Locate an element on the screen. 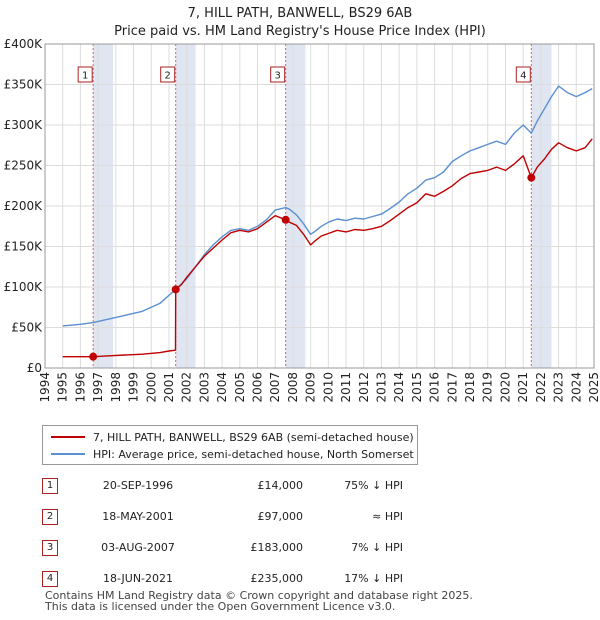 This screenshot has width=600, height=620. sale-price: £183,000 is located at coordinates (277, 547).